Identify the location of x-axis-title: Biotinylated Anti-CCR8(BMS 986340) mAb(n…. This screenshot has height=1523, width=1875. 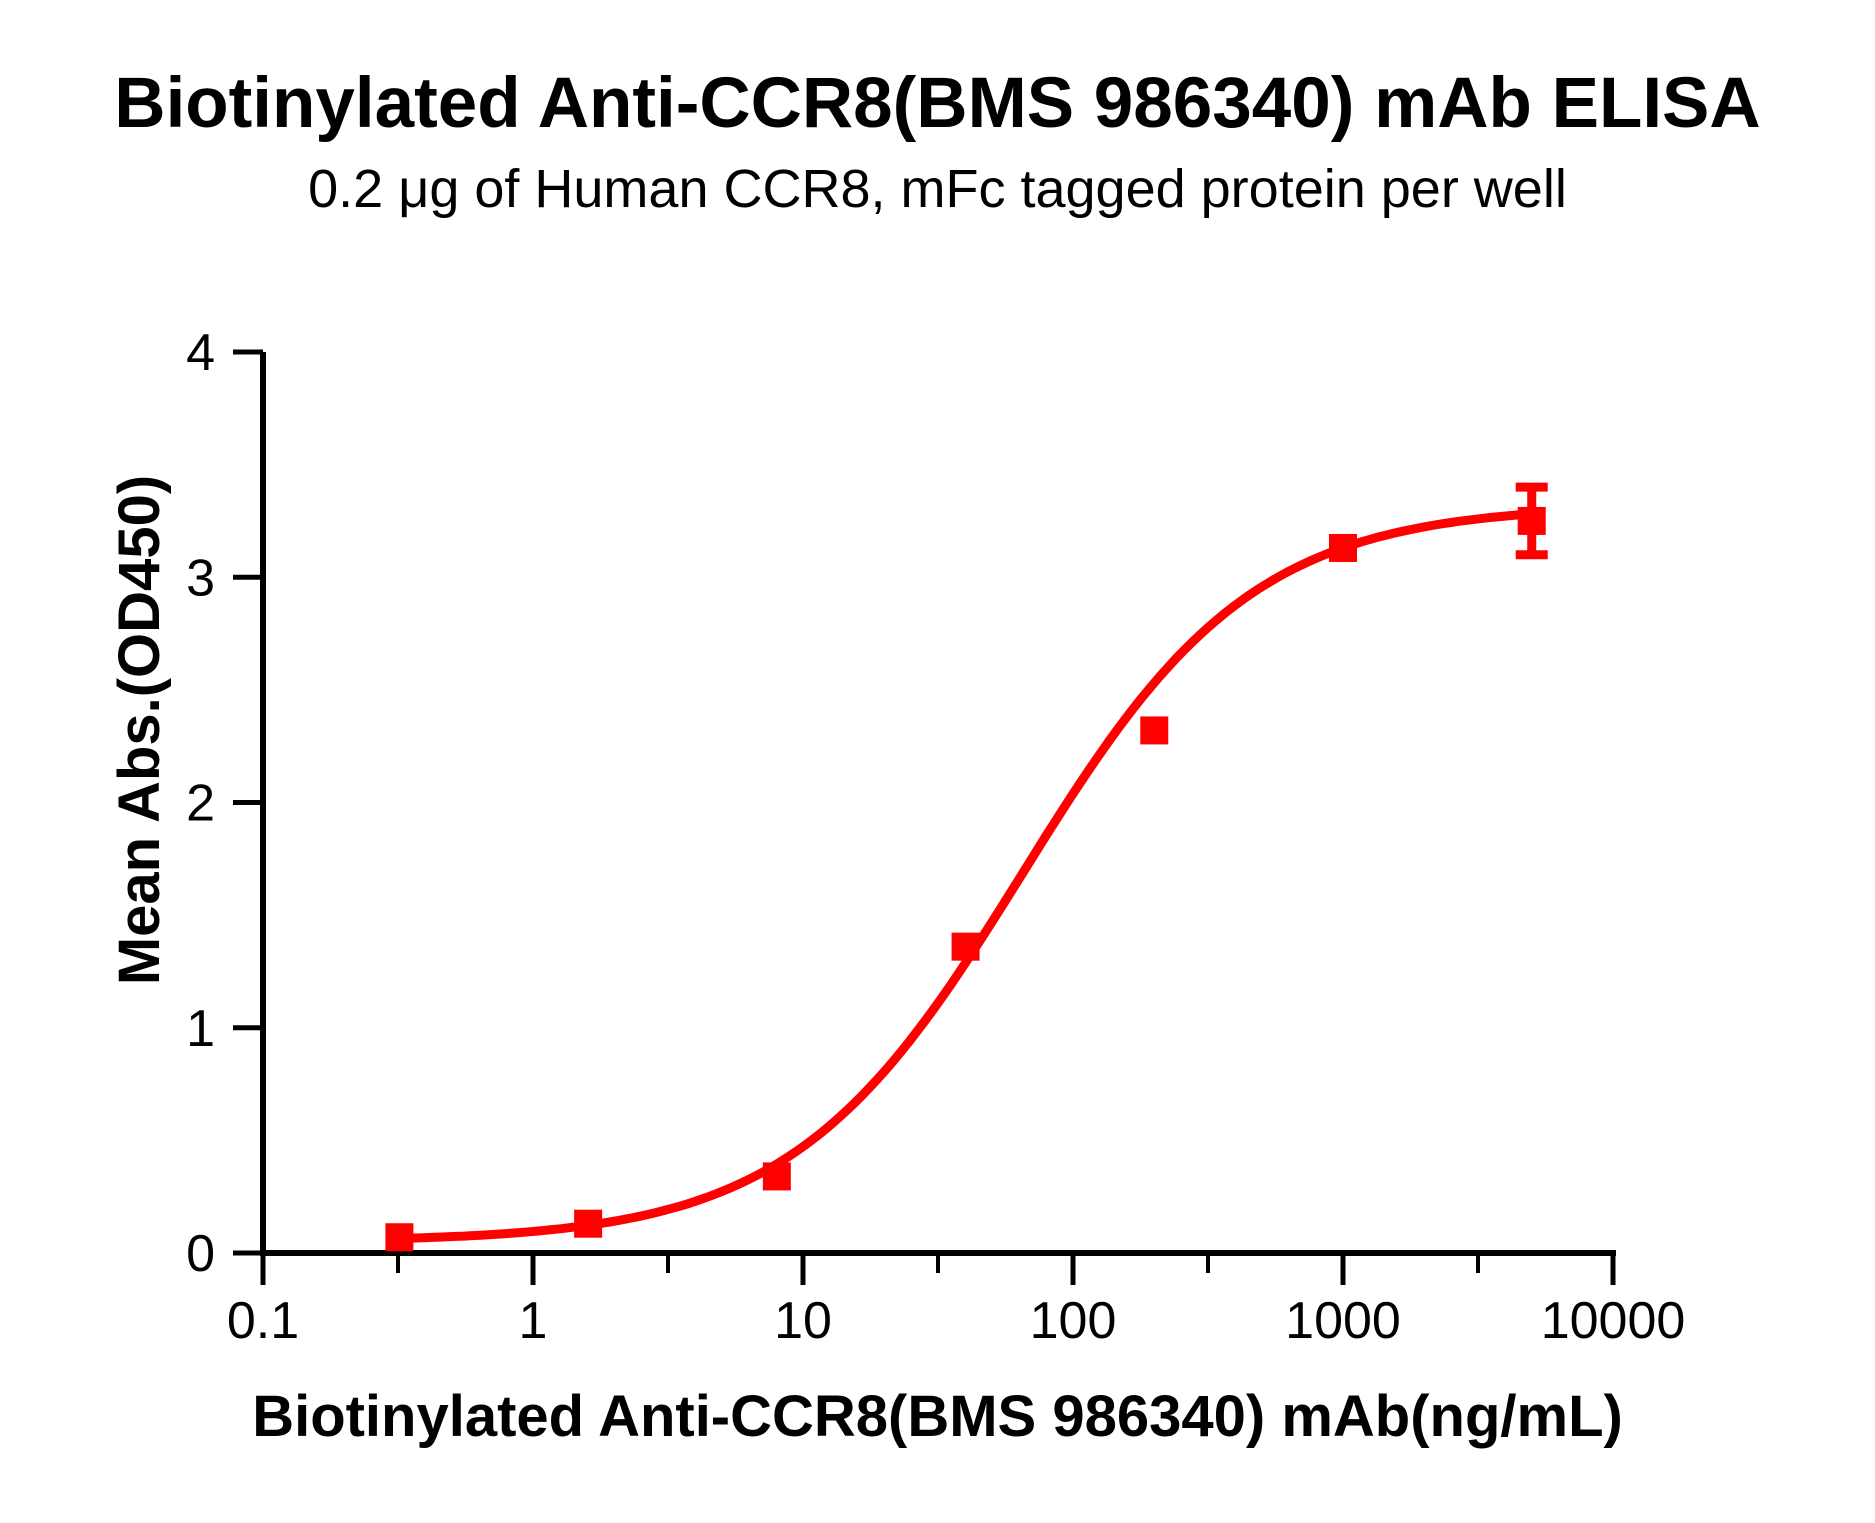
(937, 1416).